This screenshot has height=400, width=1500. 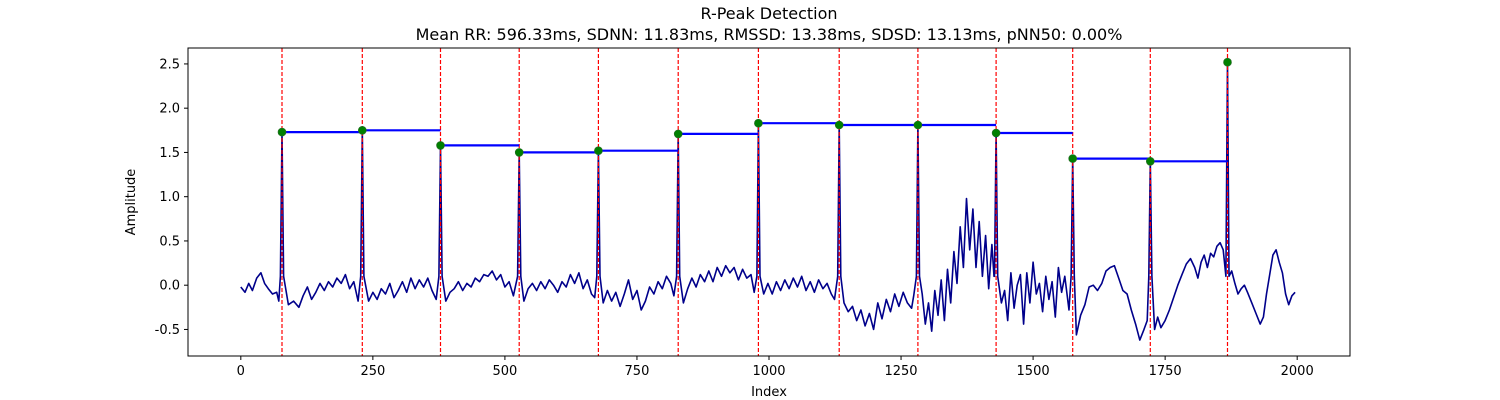 I want to click on y-tick-label: 1.0, so click(x=169, y=197).